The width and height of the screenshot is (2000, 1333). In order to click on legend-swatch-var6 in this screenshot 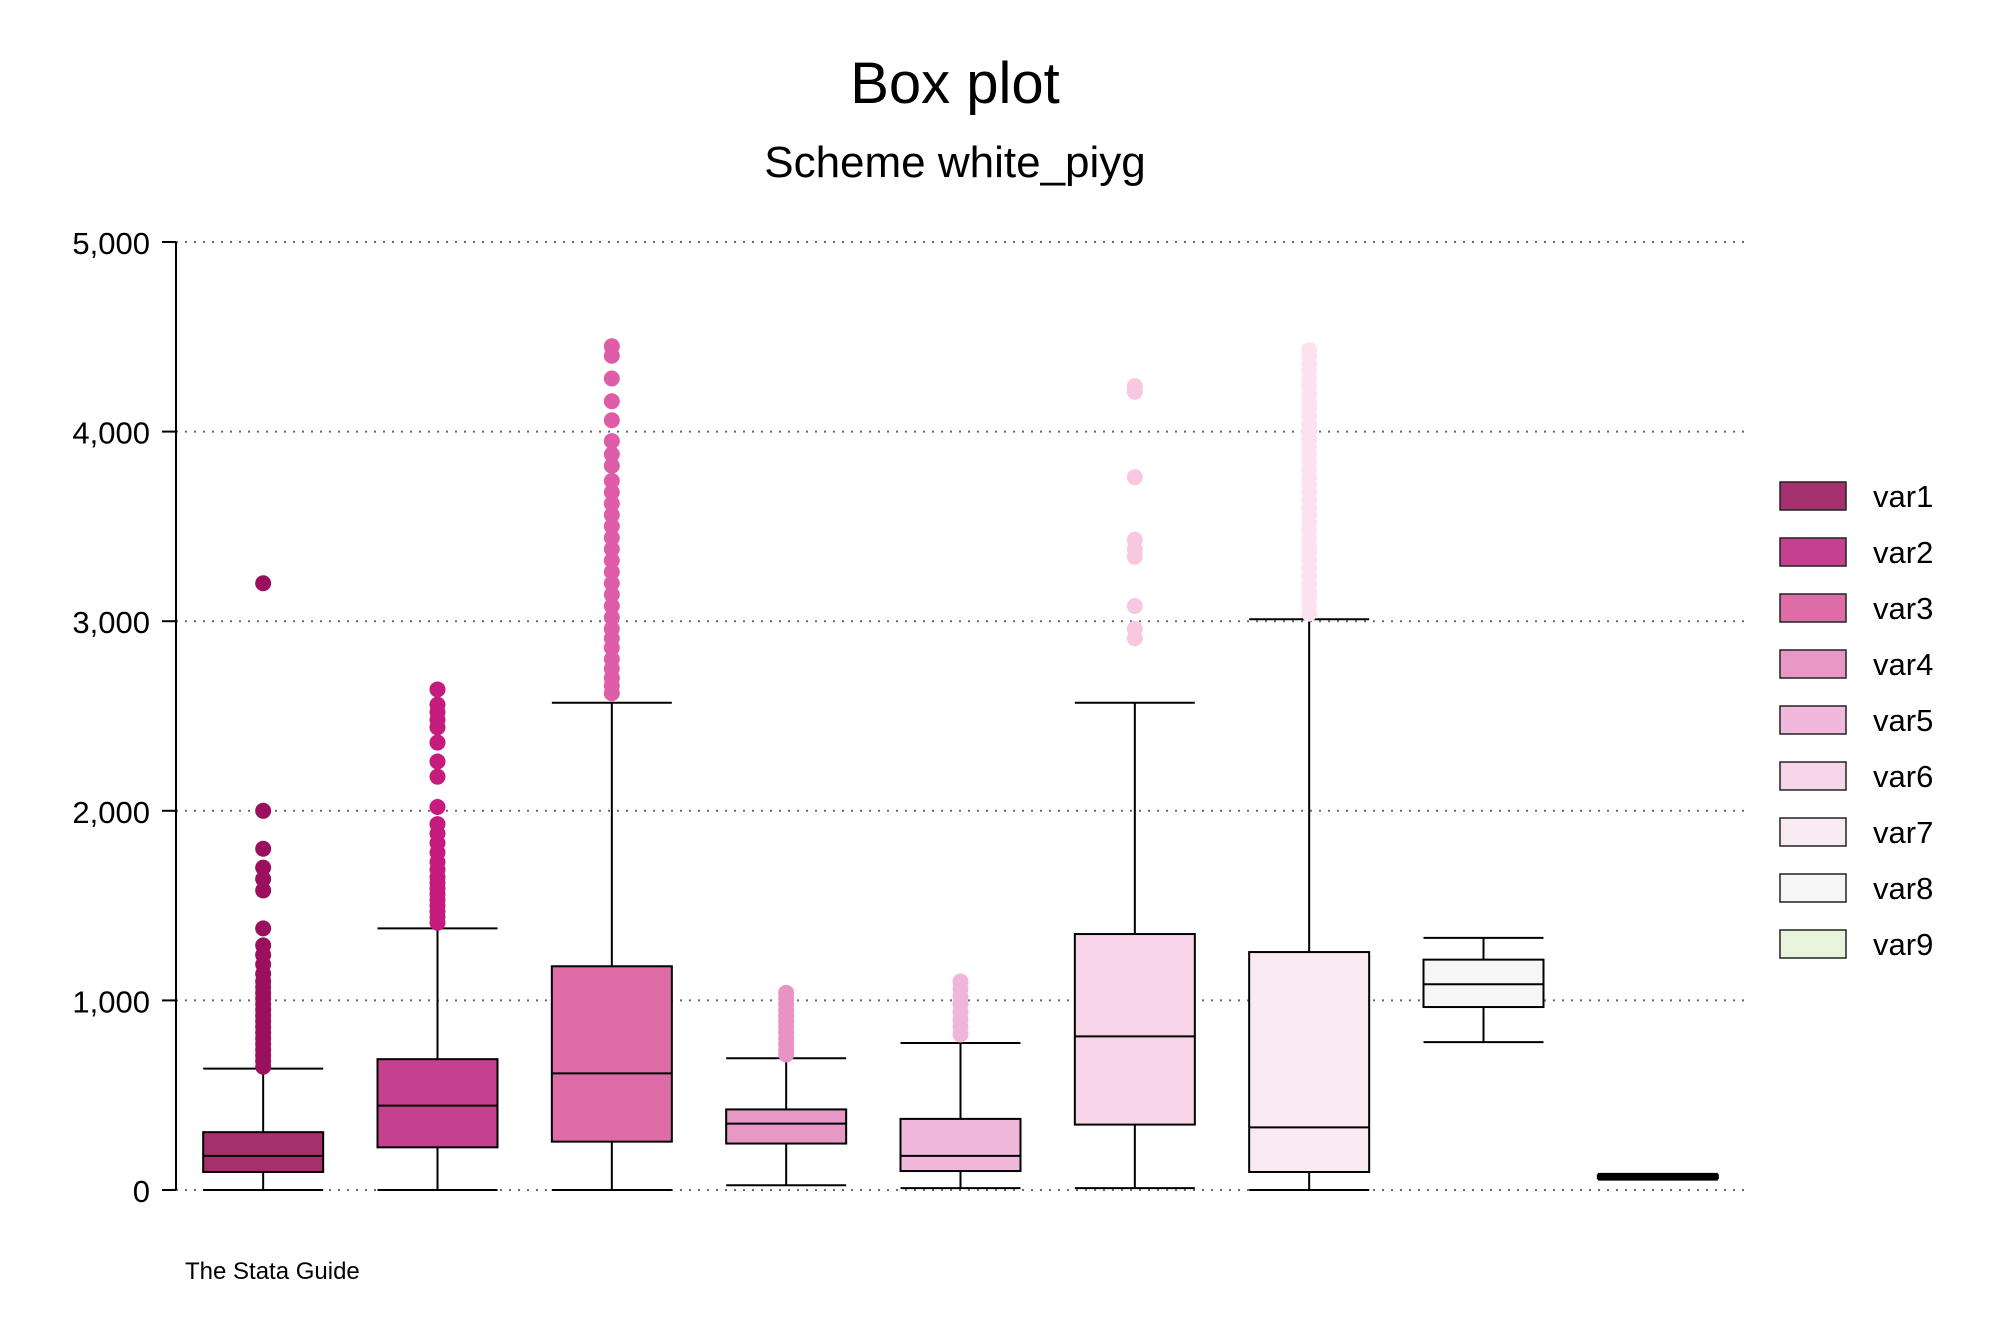, I will do `click(1813, 776)`.